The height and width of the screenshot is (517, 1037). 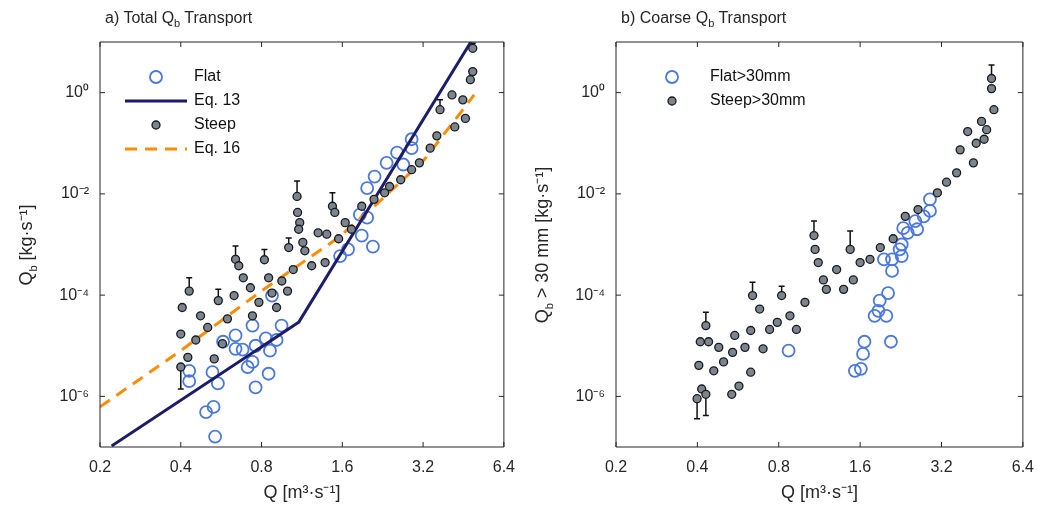 I want to click on legend-label: Steep, so click(x=215, y=124).